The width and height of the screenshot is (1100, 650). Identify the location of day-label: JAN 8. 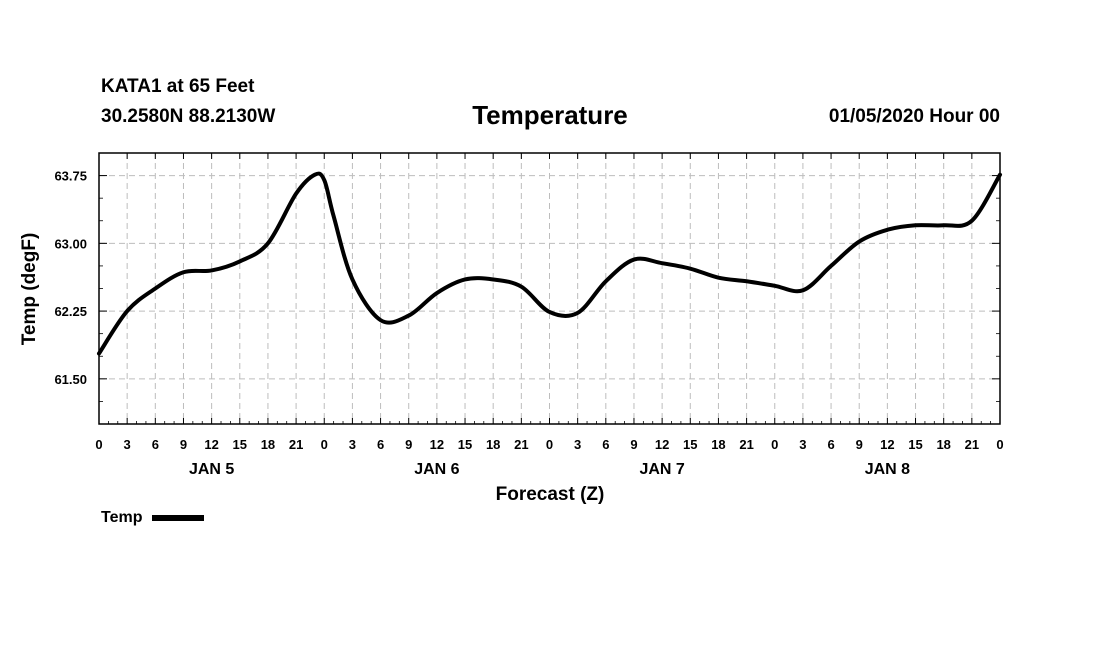
(887, 469).